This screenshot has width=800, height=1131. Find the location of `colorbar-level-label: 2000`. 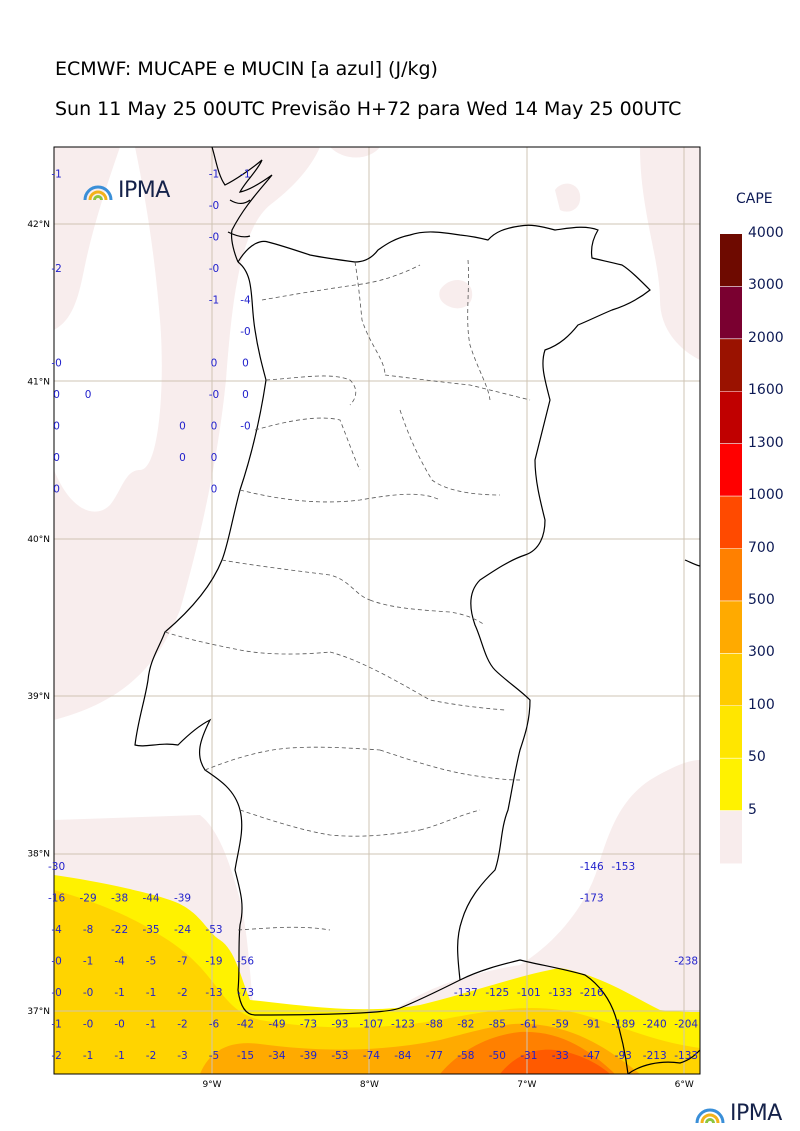

colorbar-level-label: 2000 is located at coordinates (766, 337).